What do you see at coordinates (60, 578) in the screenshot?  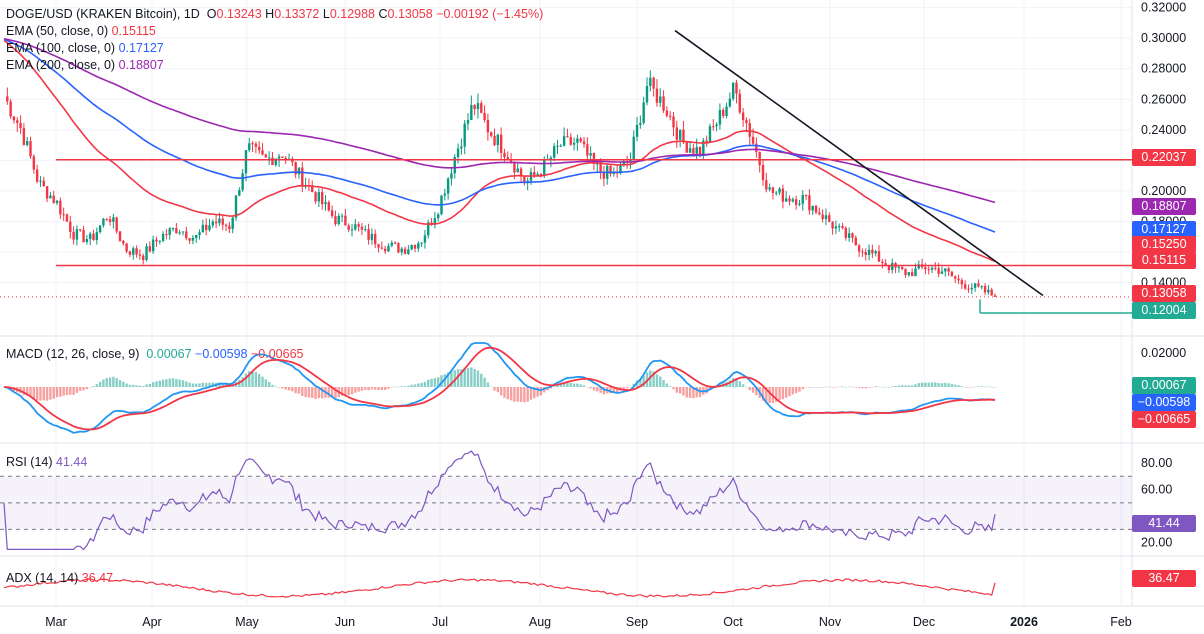 I see `adx-legend: ADX (14, 14) 36.47` at bounding box center [60, 578].